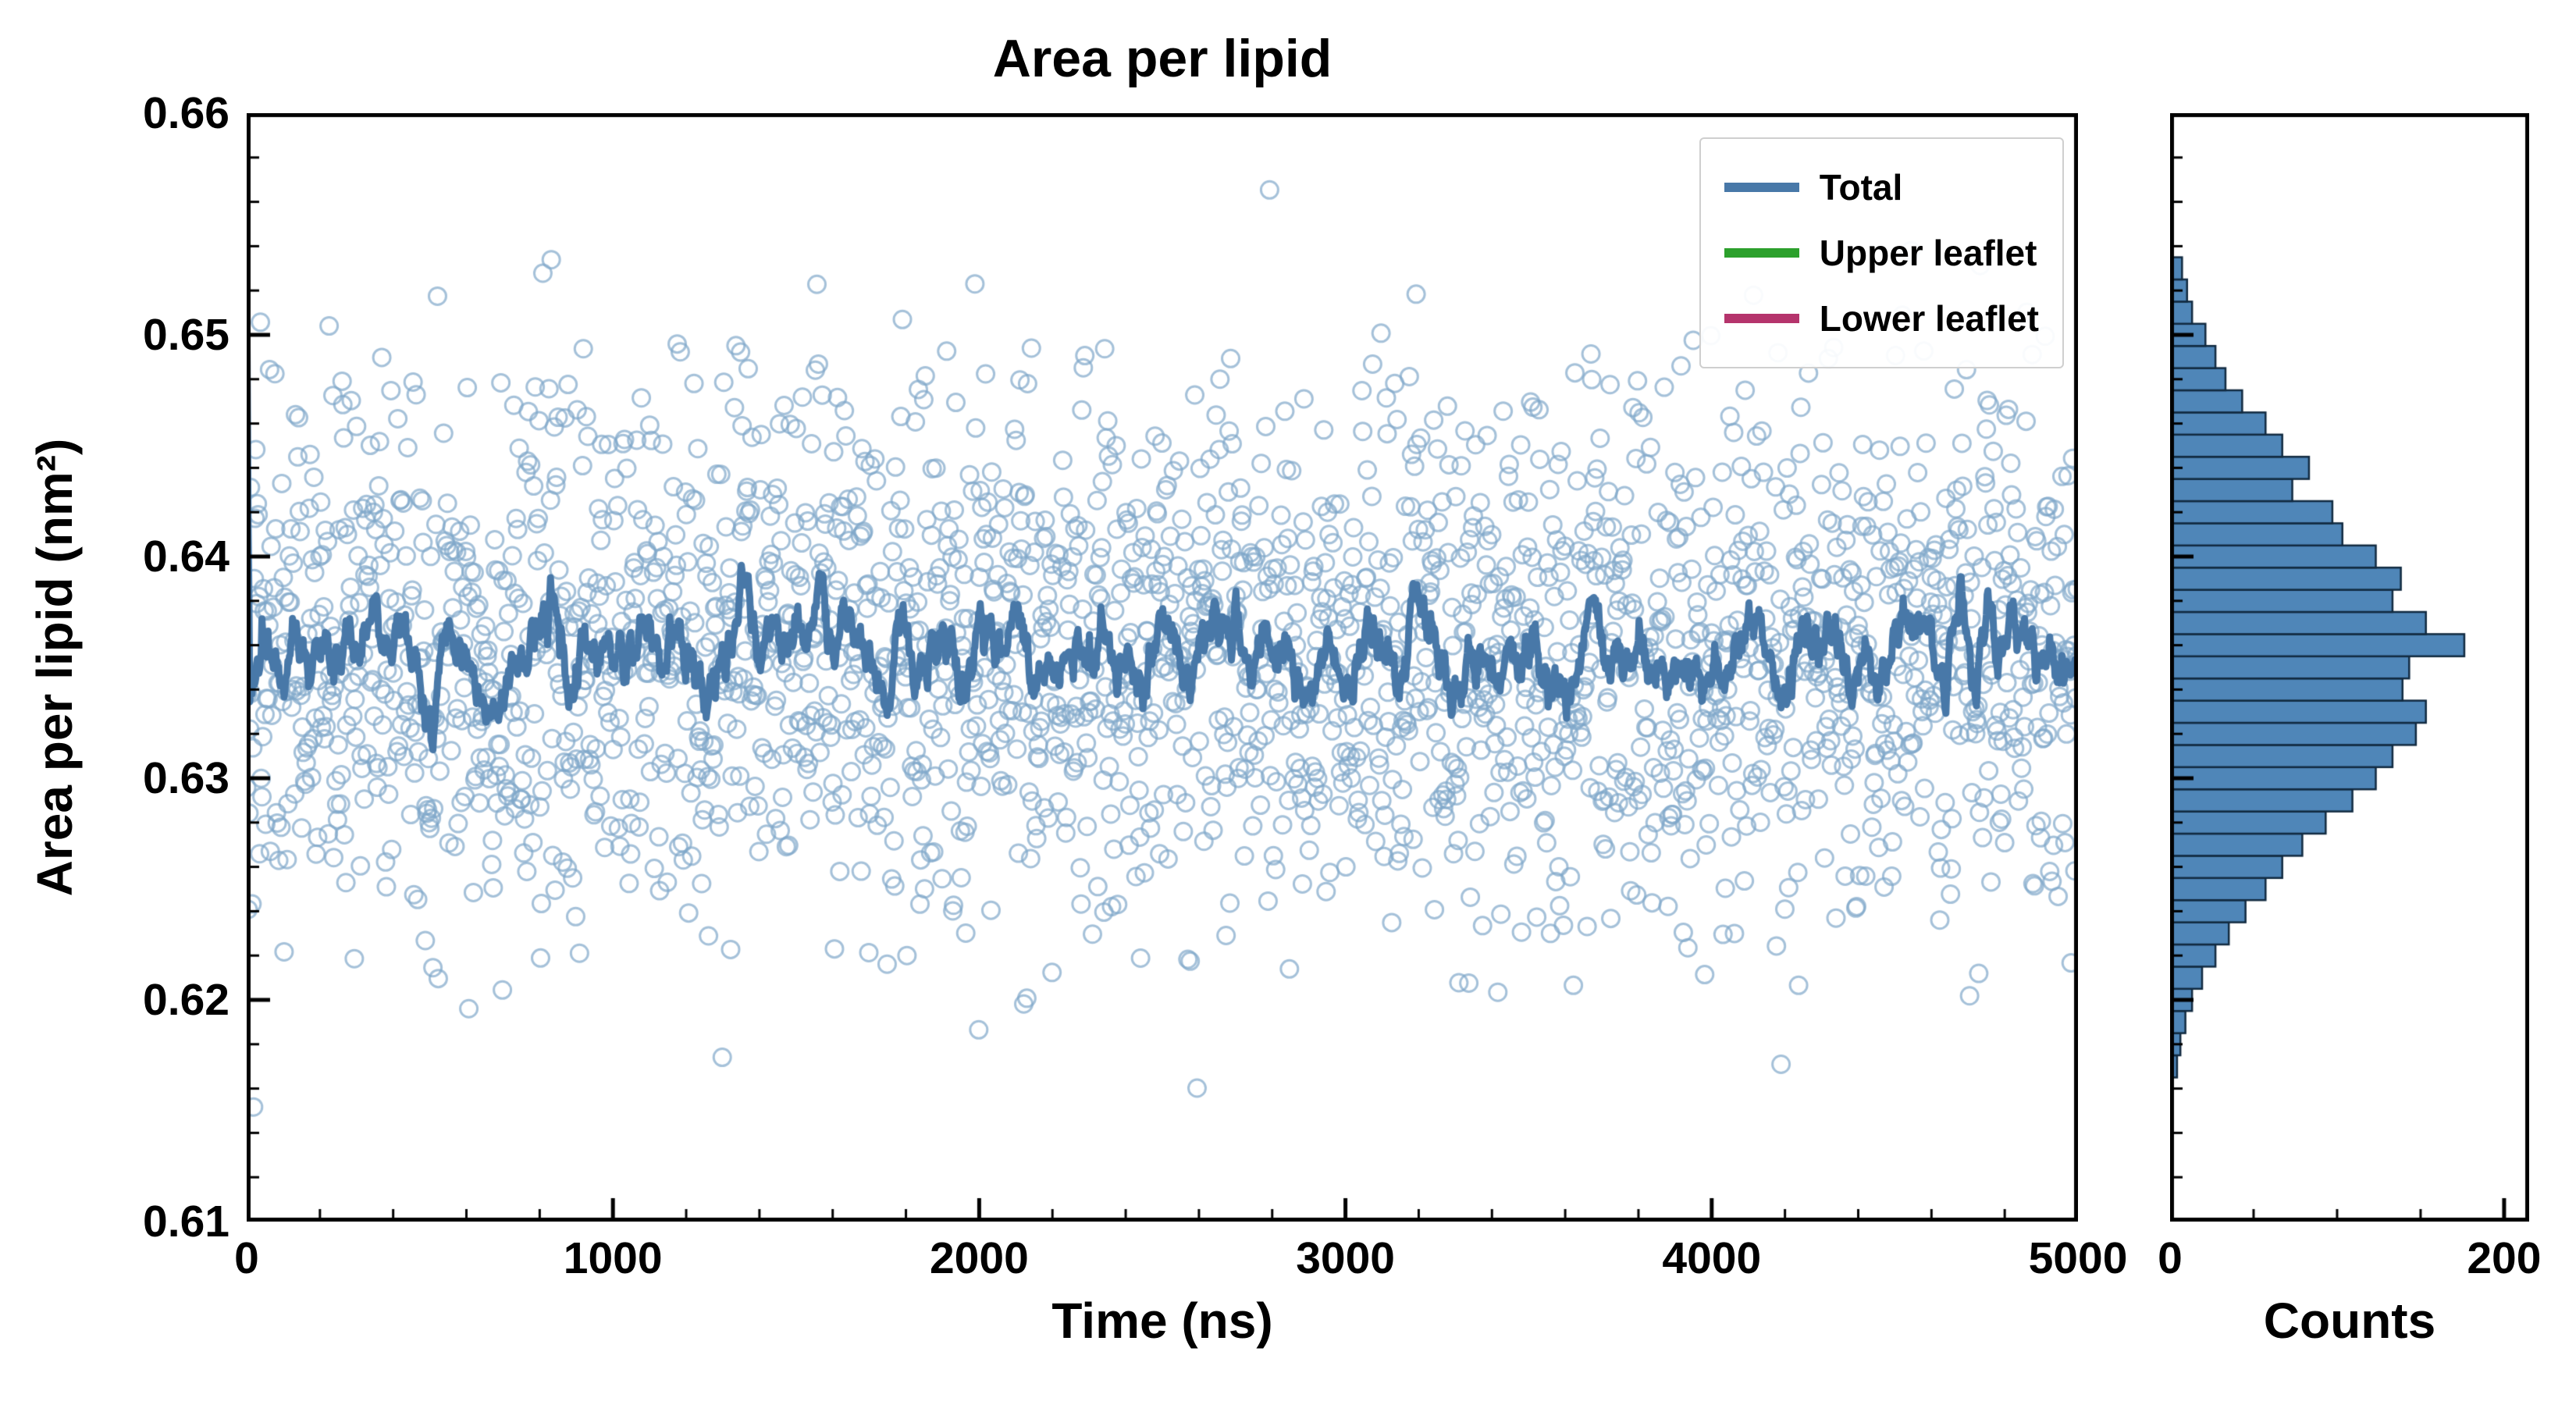  What do you see at coordinates (186, 778) in the screenshot?
I see `y-tick-label: 0.63` at bounding box center [186, 778].